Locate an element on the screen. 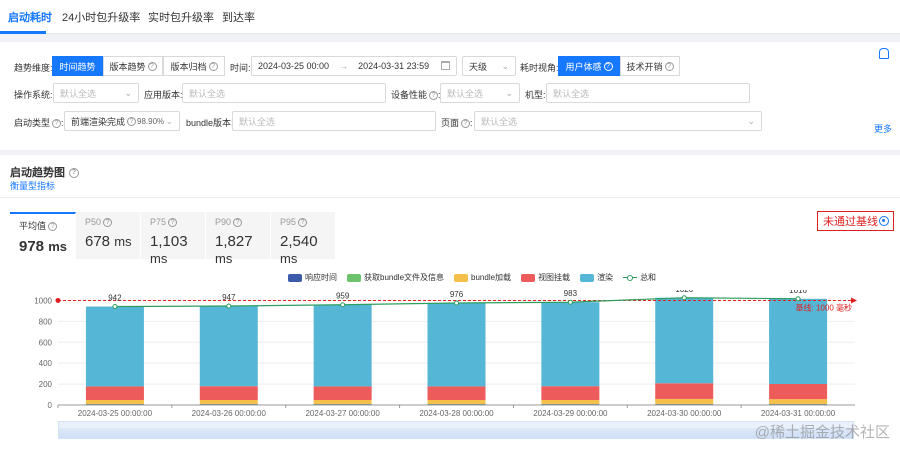  metric-number: 678 is located at coordinates (98, 242).